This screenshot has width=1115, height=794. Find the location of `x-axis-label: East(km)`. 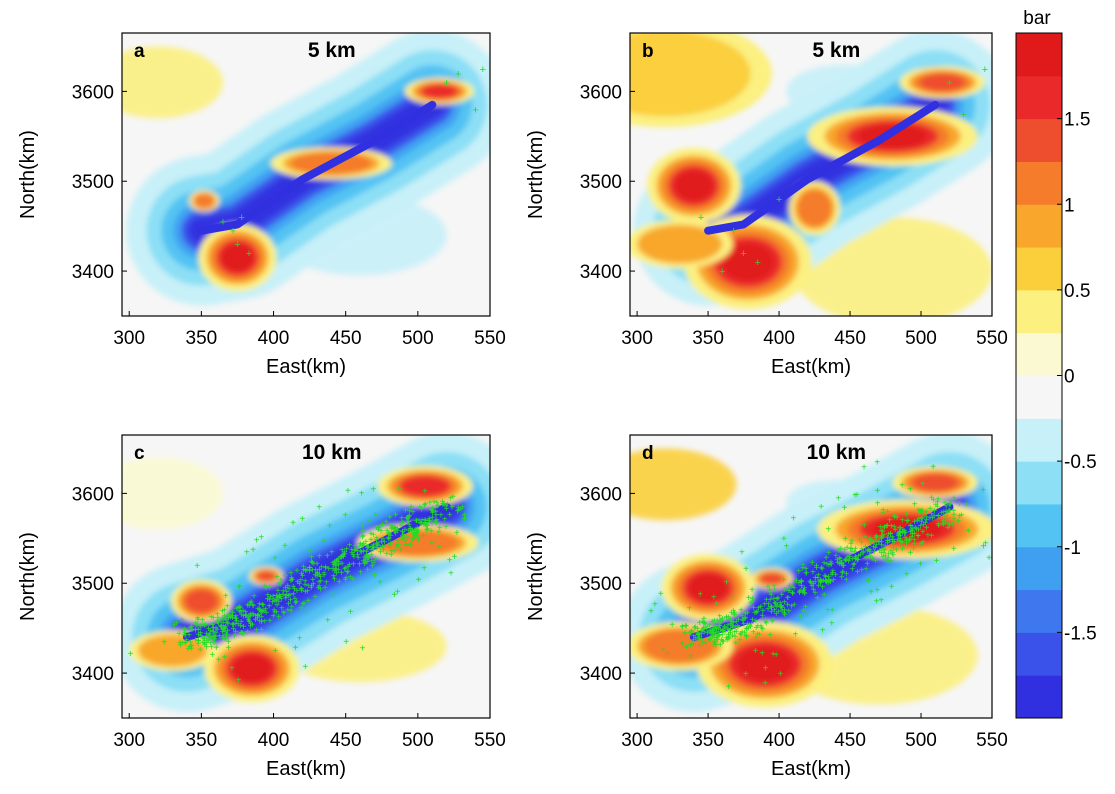

x-axis-label: East(km) is located at coordinates (306, 769).